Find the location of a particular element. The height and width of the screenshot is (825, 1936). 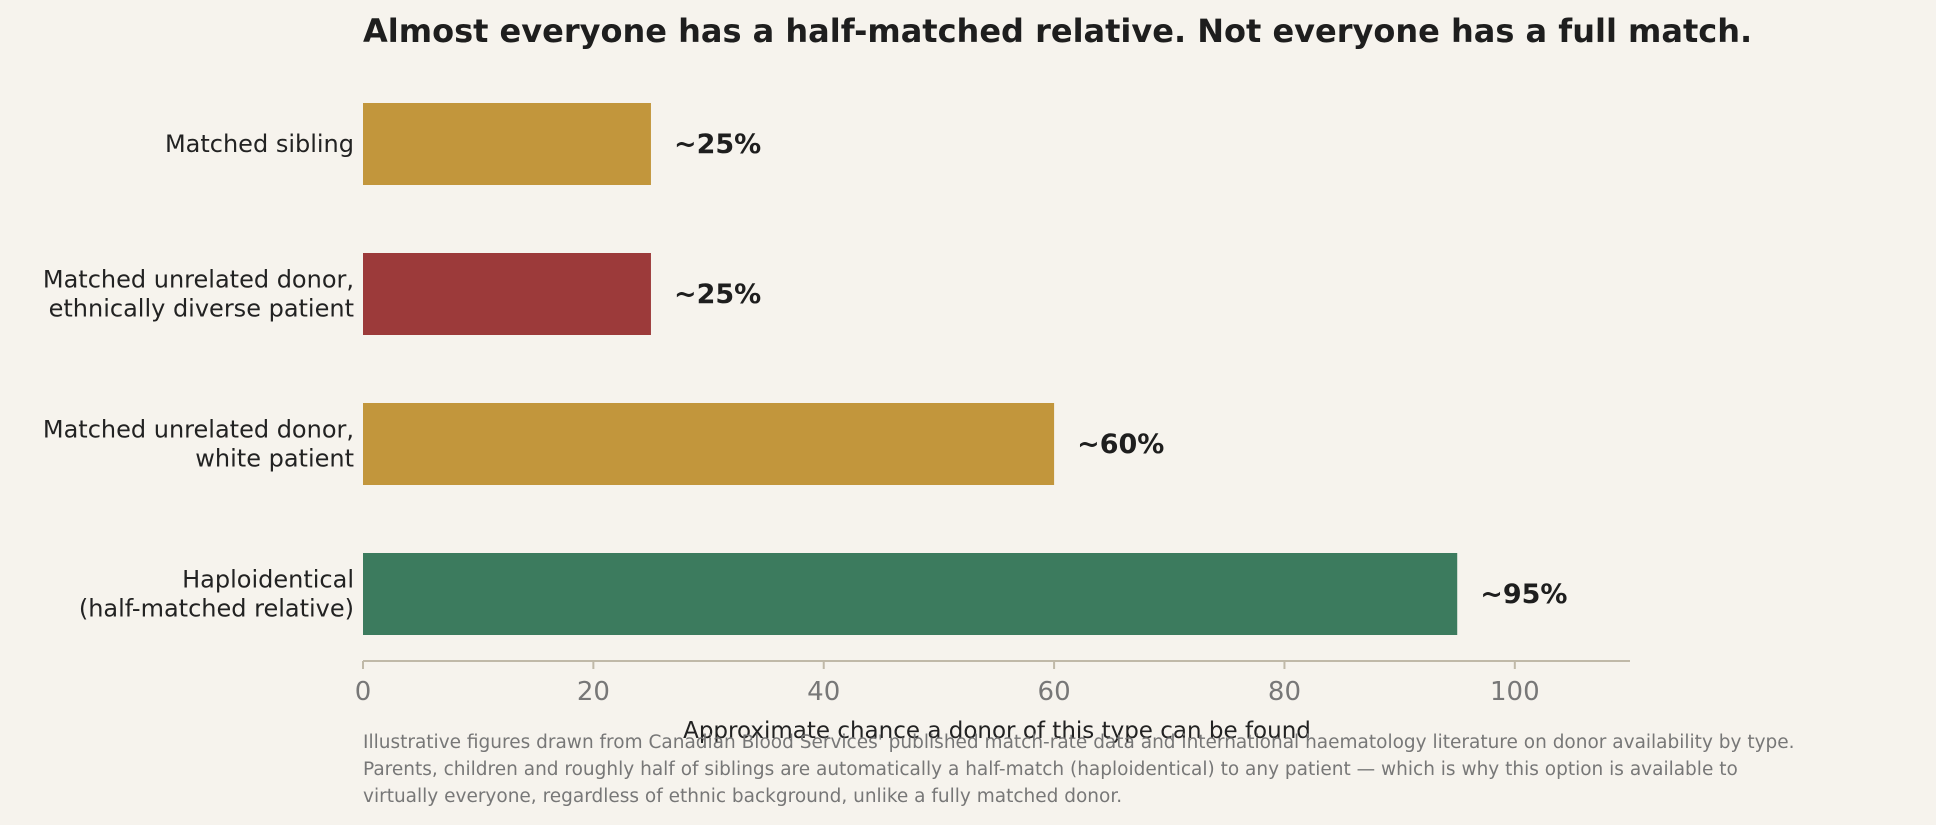

category-label: Haploidentical (half-matched relative) is located at coordinates (216, 594).